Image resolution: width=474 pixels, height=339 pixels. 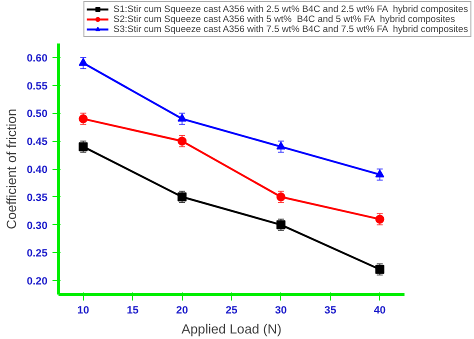 I want to click on x-tick-label: 30, so click(x=281, y=310).